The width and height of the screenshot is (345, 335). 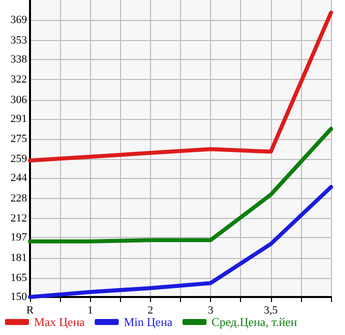 What do you see at coordinates (19, 139) in the screenshot?
I see `y-tick-label: 275` at bounding box center [19, 139].